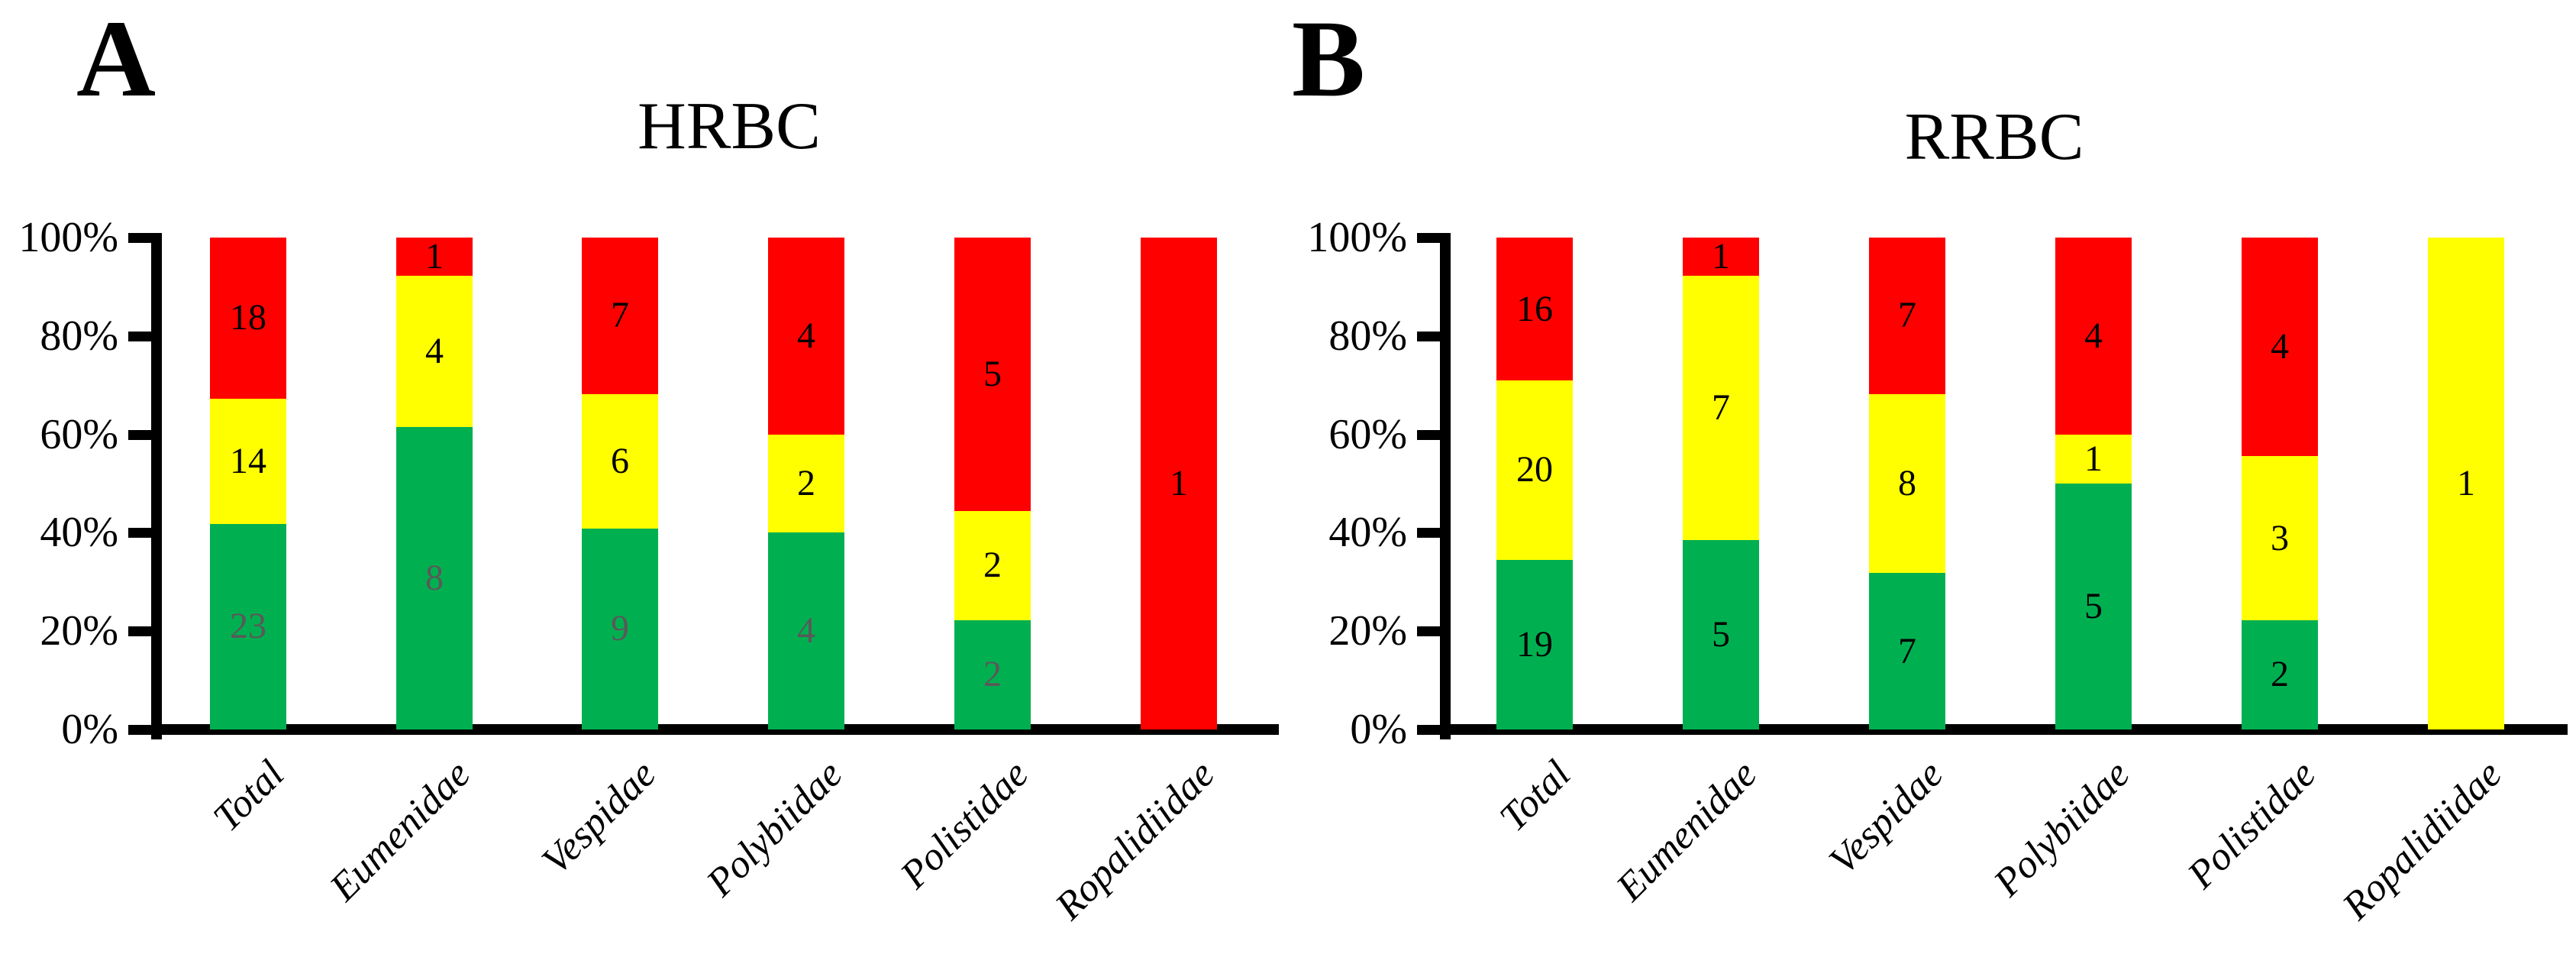  Describe the element at coordinates (599, 817) in the screenshot. I see `x-axis-category-label: Vespidae` at that location.